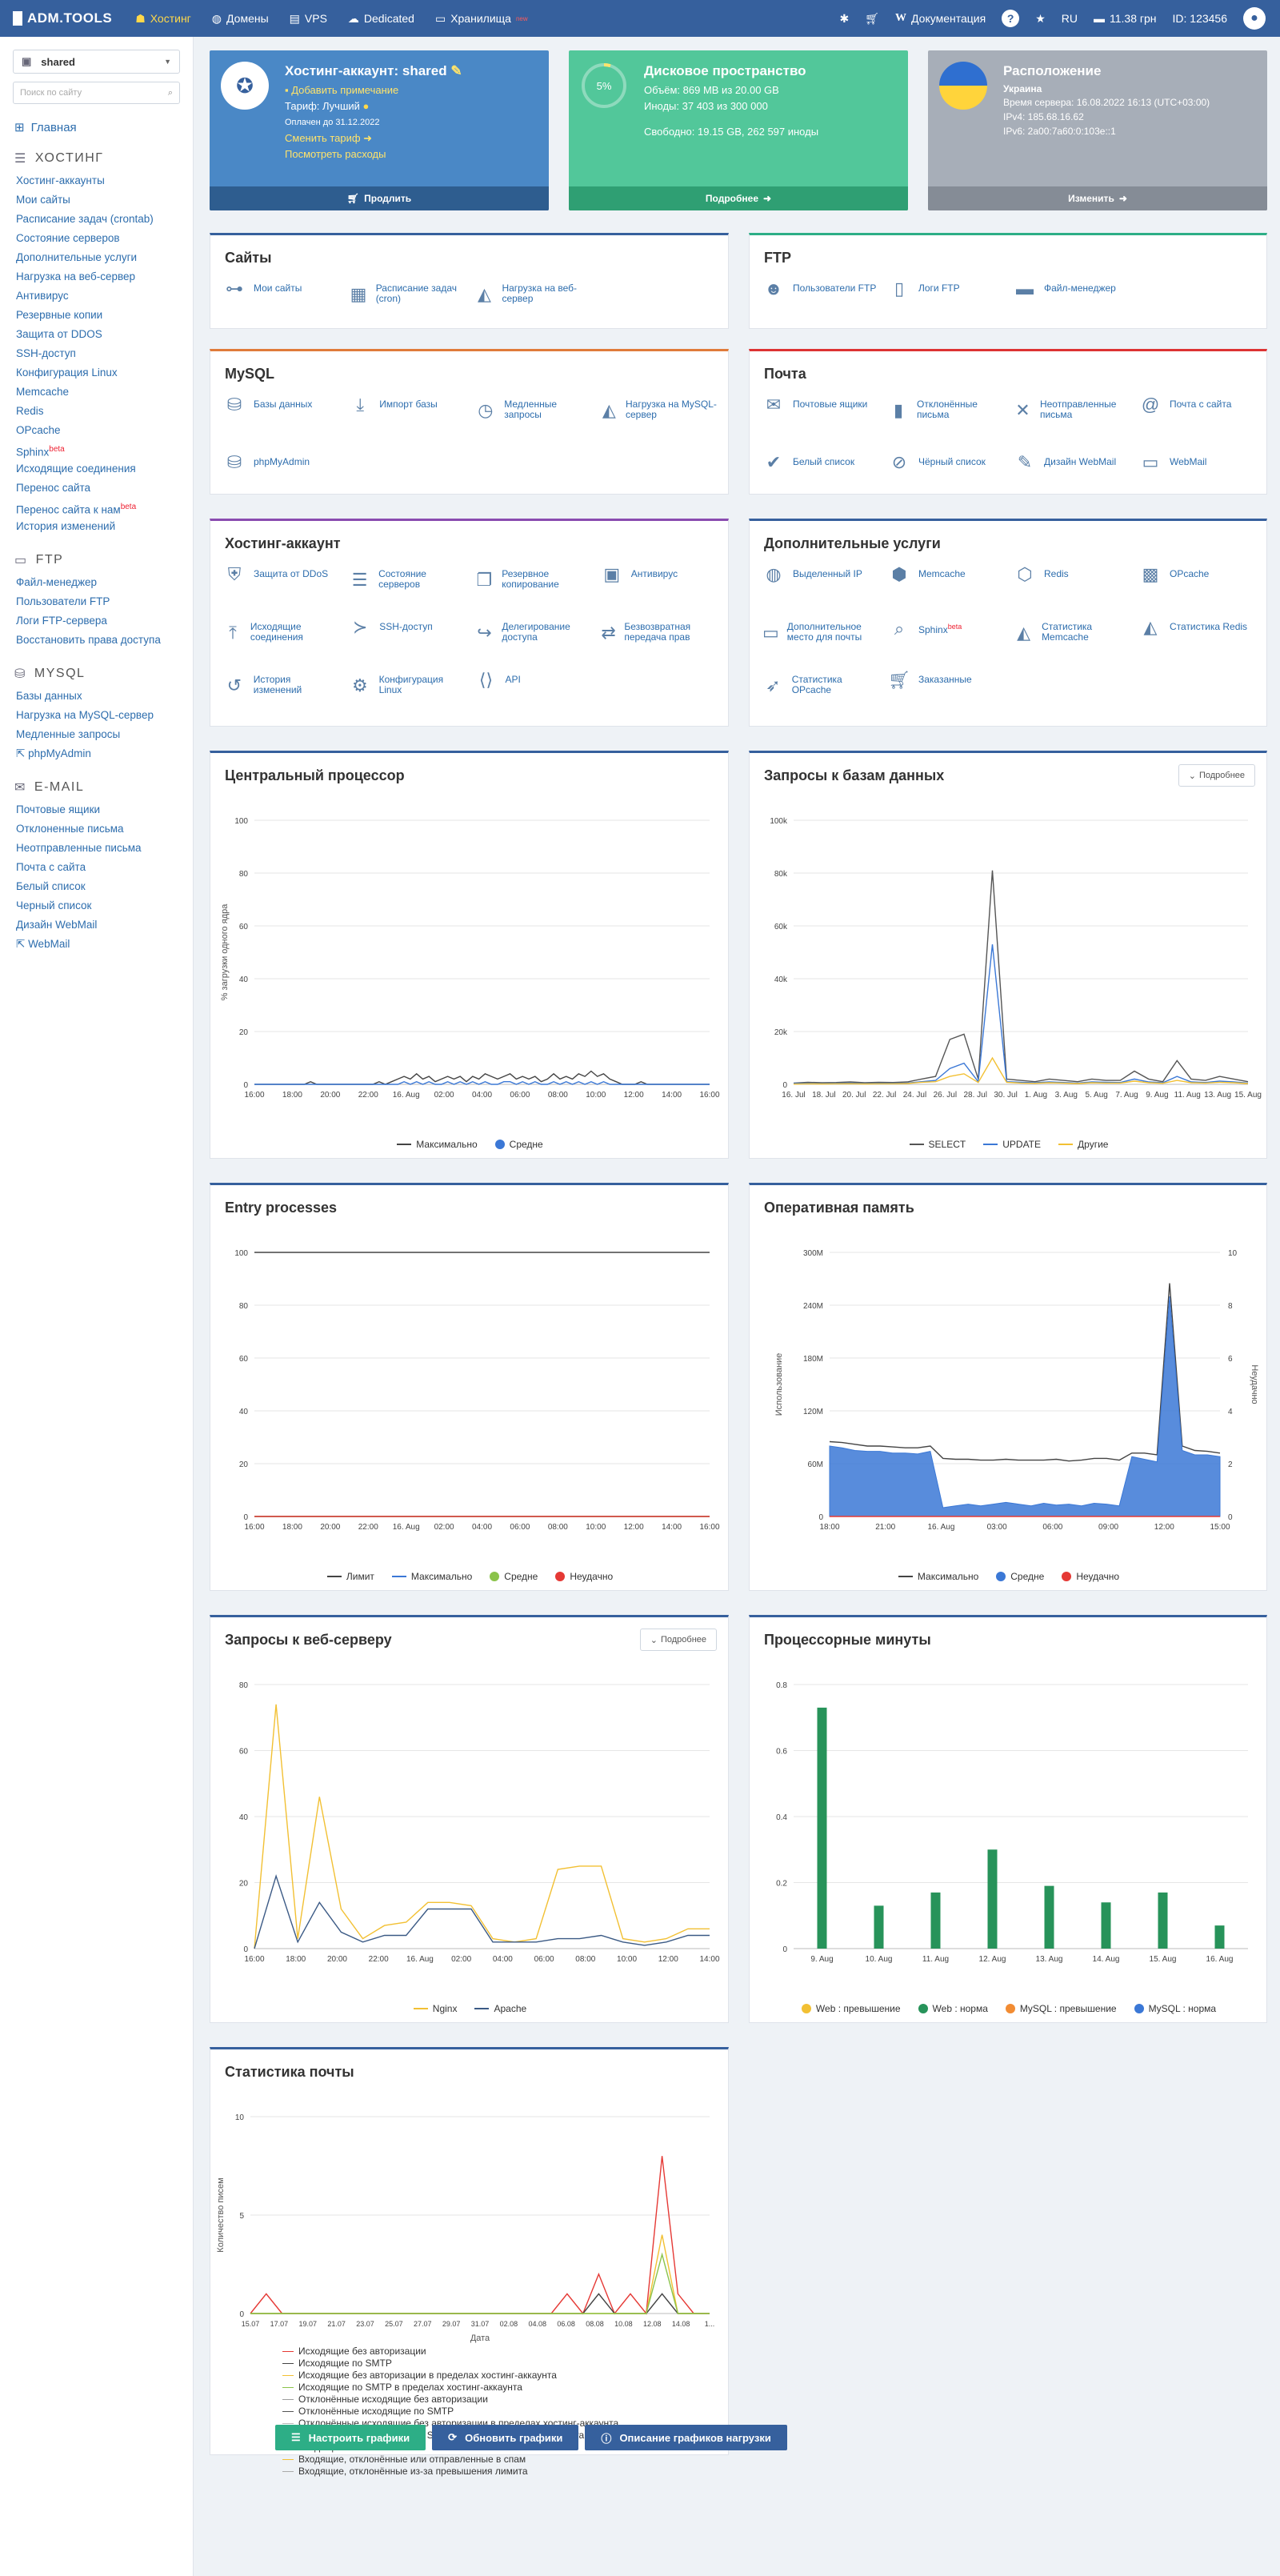  Describe the element at coordinates (450, 2364) in the screenshot. I see `legend-item: Исходящие по SMTP` at that location.